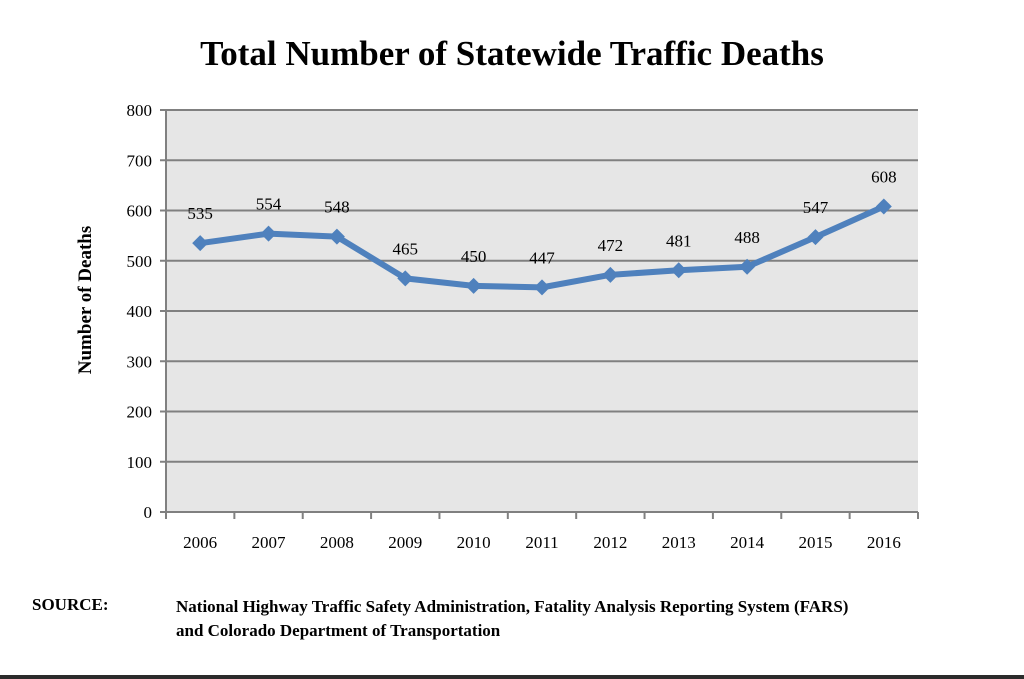  What do you see at coordinates (406, 248) in the screenshot?
I see `data-label: 465` at bounding box center [406, 248].